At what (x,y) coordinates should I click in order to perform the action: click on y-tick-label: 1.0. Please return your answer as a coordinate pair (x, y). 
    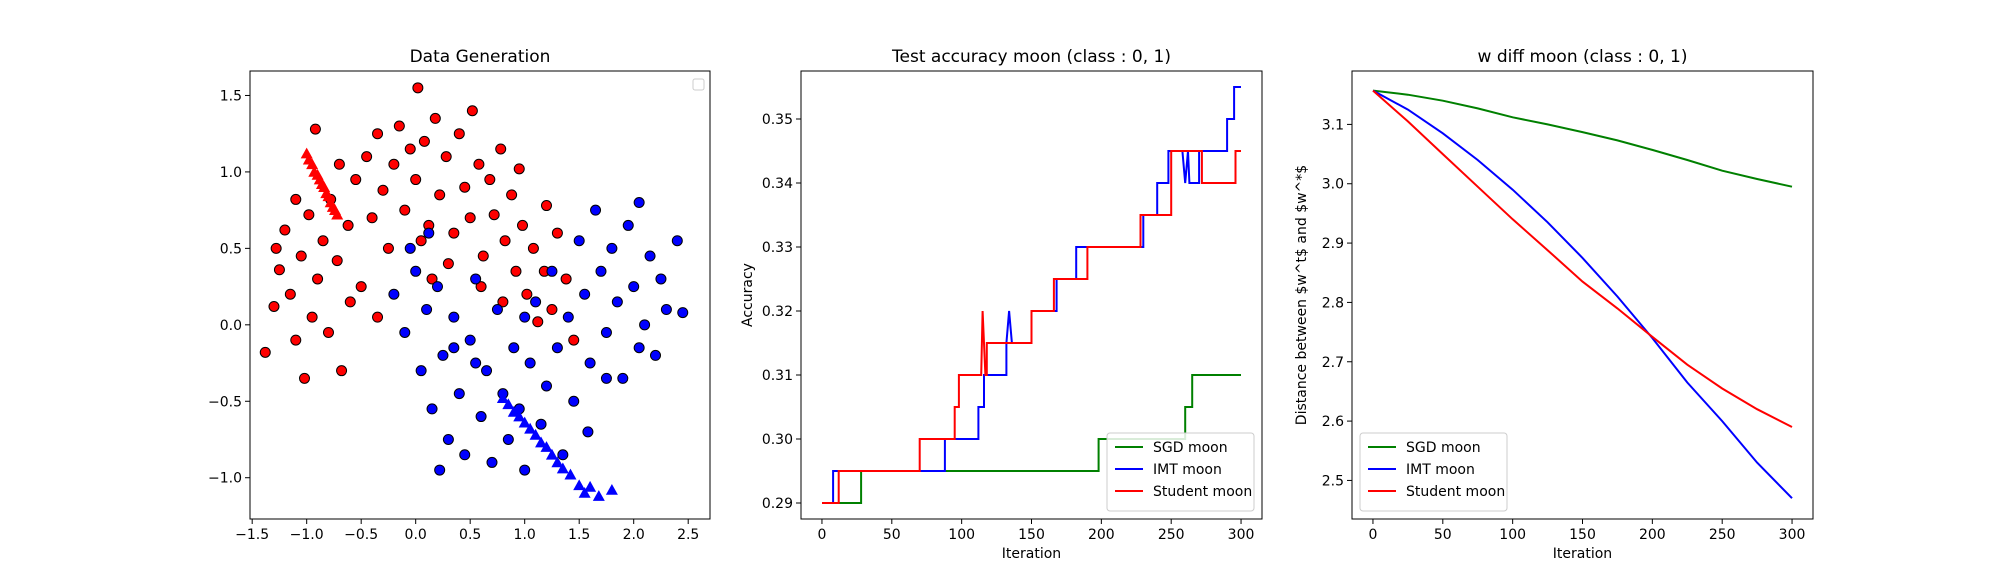
    Looking at the image, I should click on (231, 173).